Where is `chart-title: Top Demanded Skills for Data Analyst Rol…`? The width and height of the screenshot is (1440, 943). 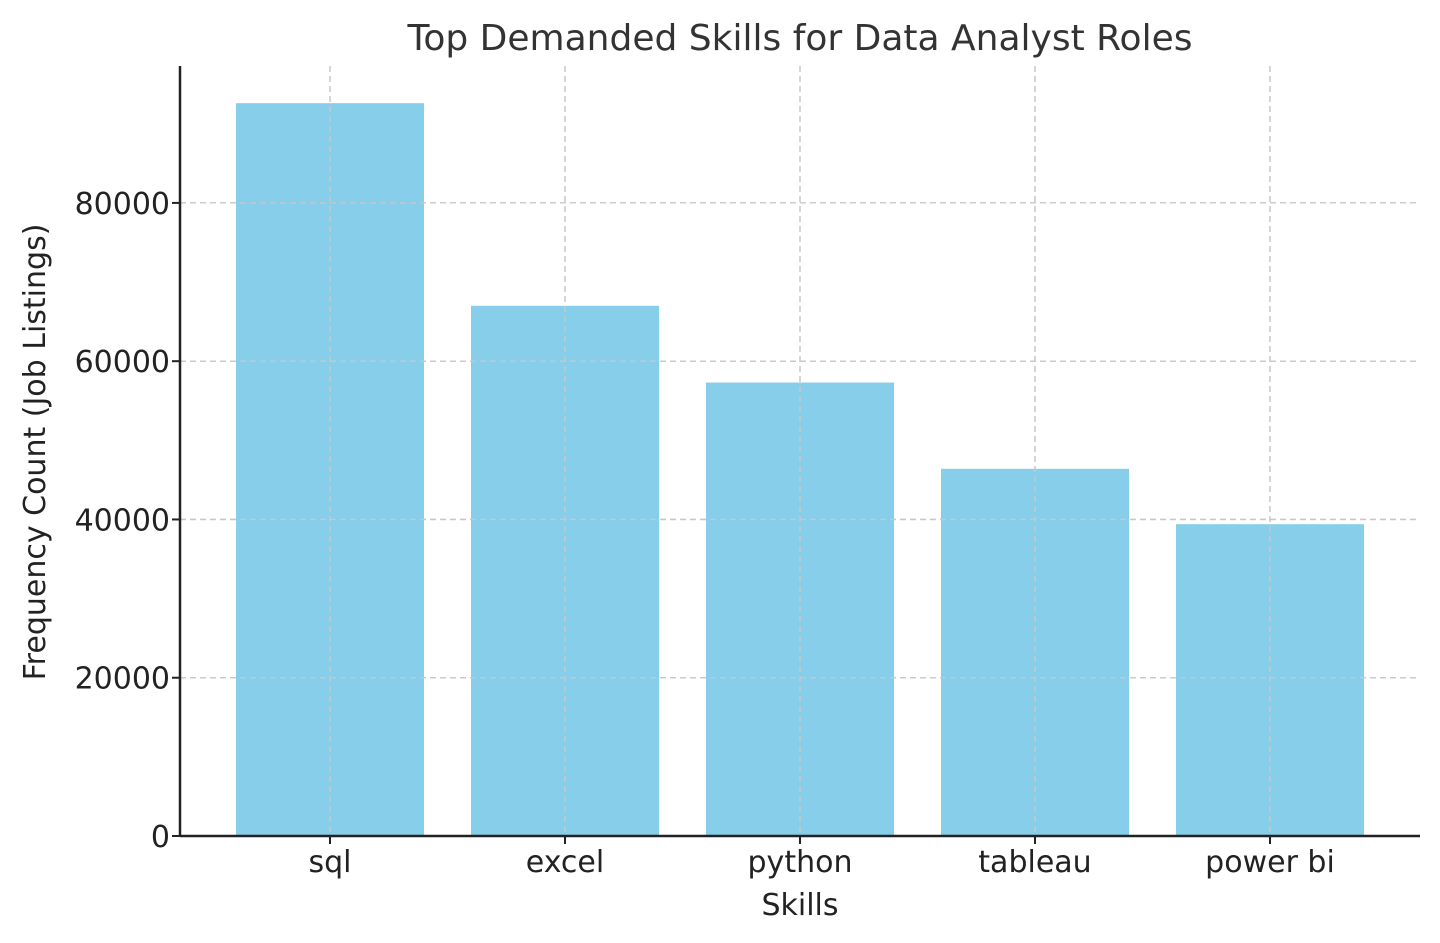 chart-title: Top Demanded Skills for Data Analyst Rol… is located at coordinates (799, 38).